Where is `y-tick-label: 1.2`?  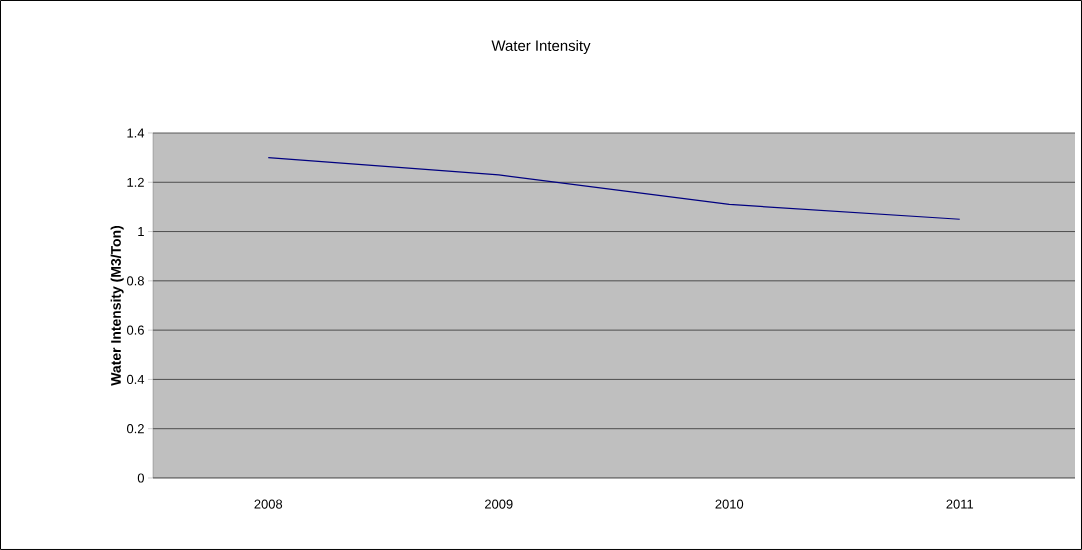 y-tick-label: 1.2 is located at coordinates (135, 182).